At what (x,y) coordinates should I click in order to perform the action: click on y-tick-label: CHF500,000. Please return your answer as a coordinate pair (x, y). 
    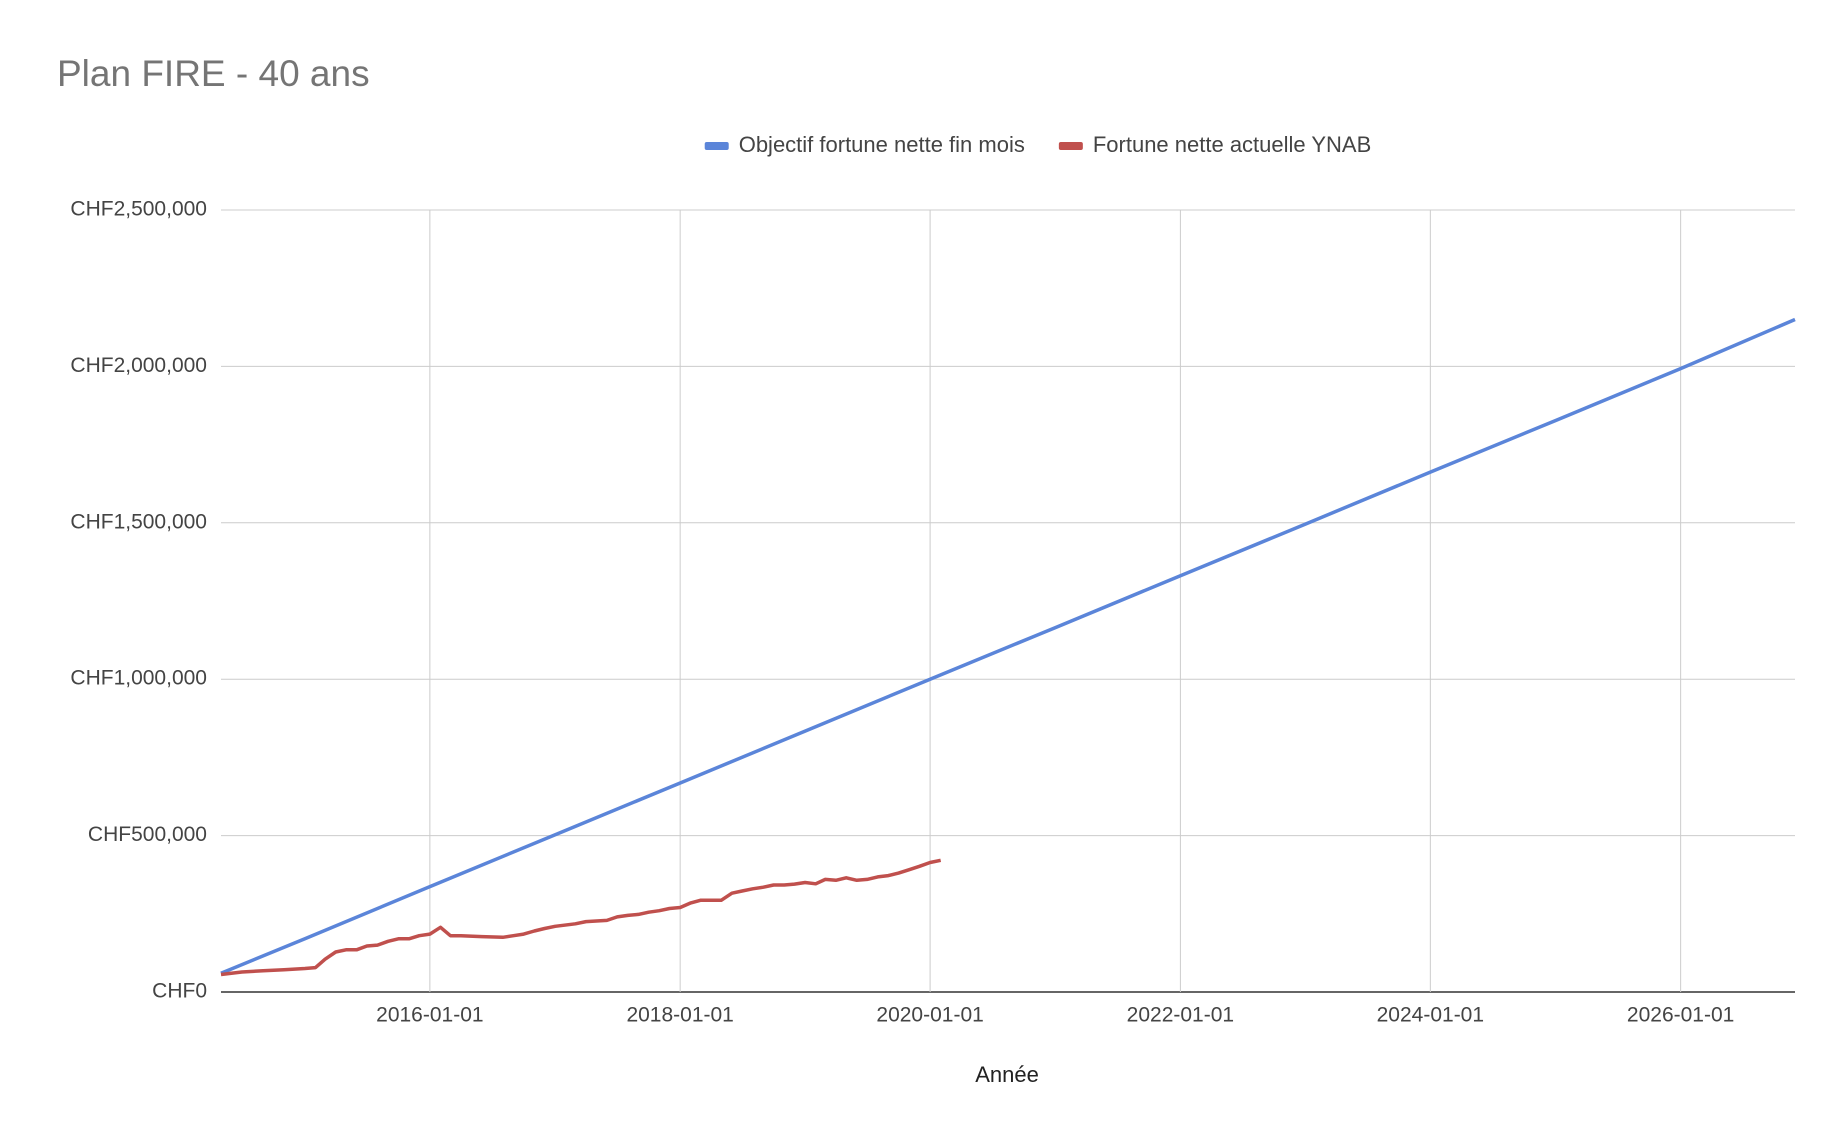
    Looking at the image, I should click on (147, 834).